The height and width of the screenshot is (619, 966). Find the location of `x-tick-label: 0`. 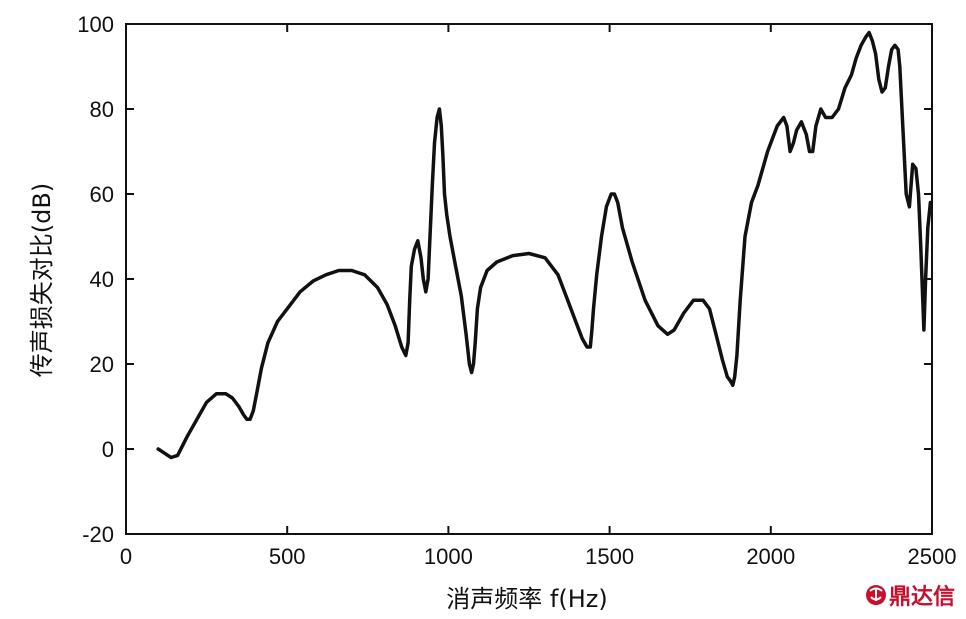

x-tick-label: 0 is located at coordinates (126, 556).